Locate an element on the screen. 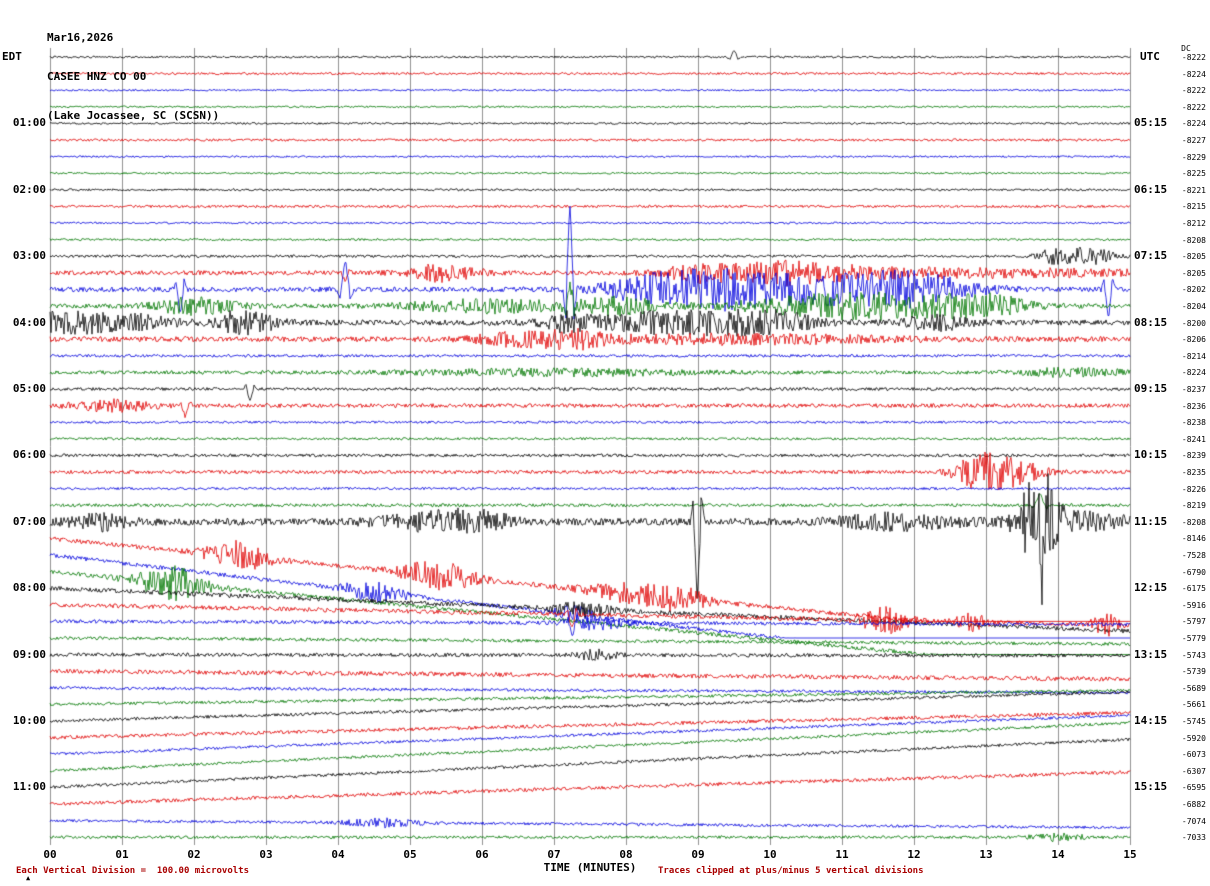 Image resolution: width=1210 pixels, height=886 pixels. dc-value: -7074 is located at coordinates (1193, 821).